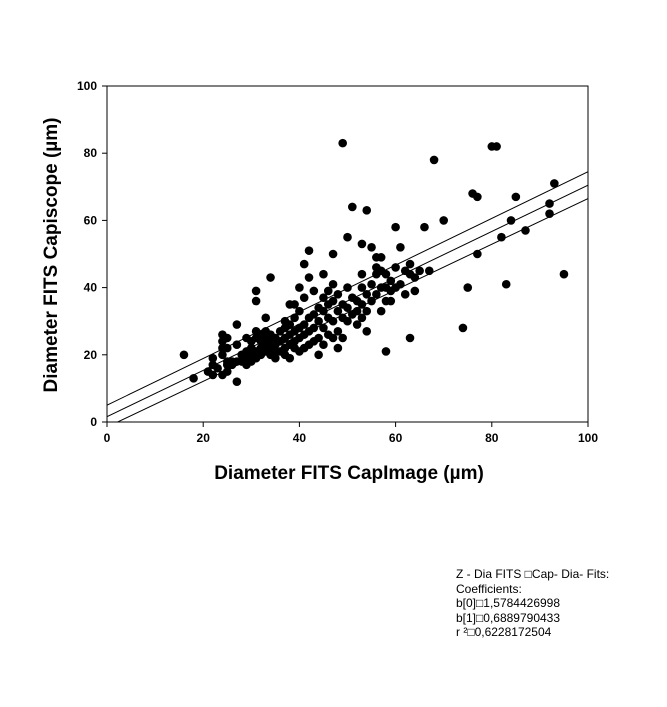 This screenshot has width=667, height=707. What do you see at coordinates (492, 438) in the screenshot?
I see `x-tick-label: 80` at bounding box center [492, 438].